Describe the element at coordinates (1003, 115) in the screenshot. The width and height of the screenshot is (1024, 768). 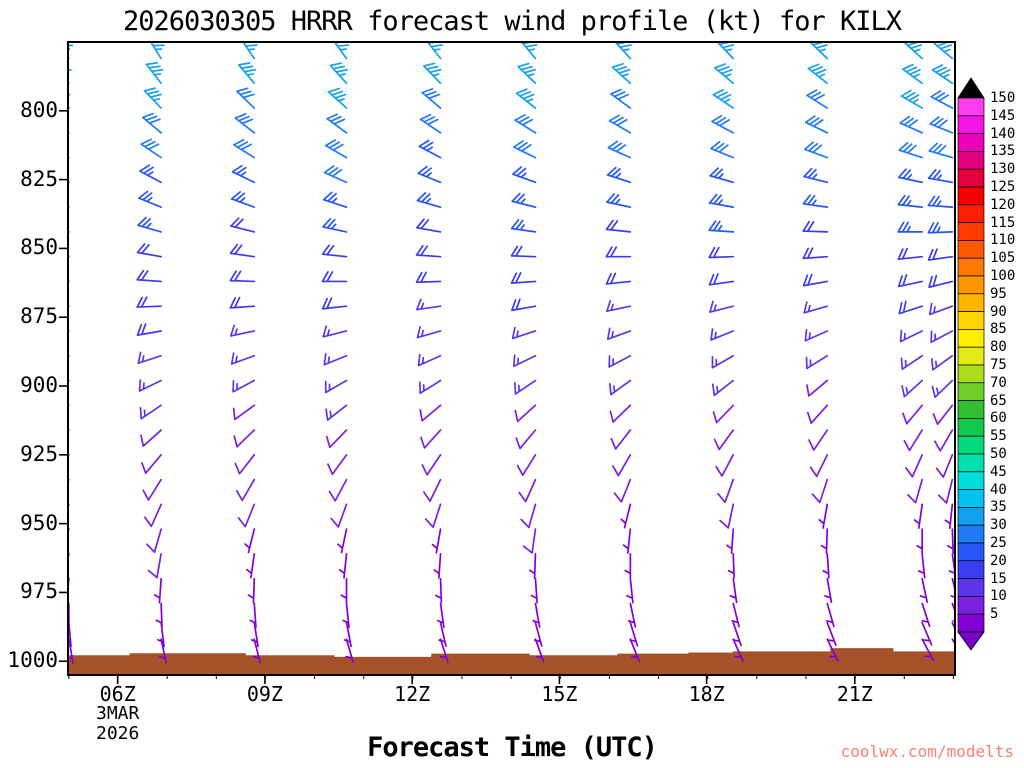
I see `colorbar-tick-label: 145` at that location.